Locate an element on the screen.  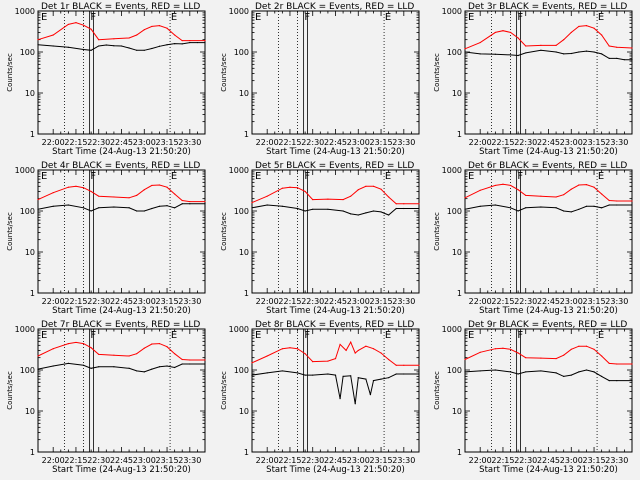
y-tick-label: 10 is located at coordinates (244, 252).